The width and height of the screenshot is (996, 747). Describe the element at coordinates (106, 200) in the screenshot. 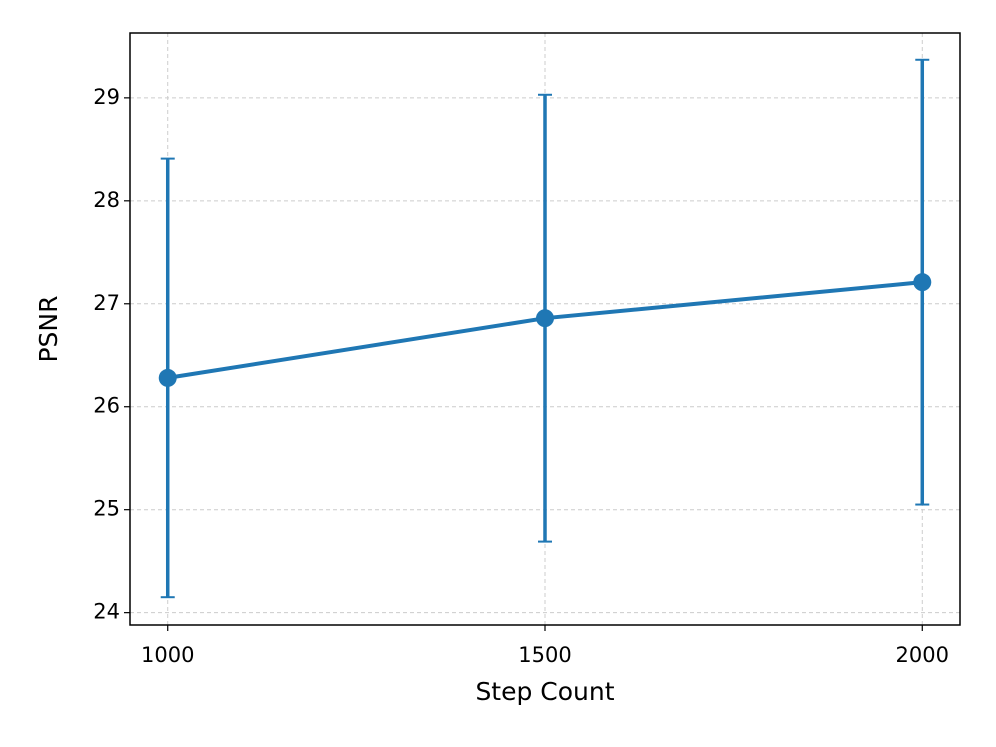

I see `y-tick-label: 28` at that location.